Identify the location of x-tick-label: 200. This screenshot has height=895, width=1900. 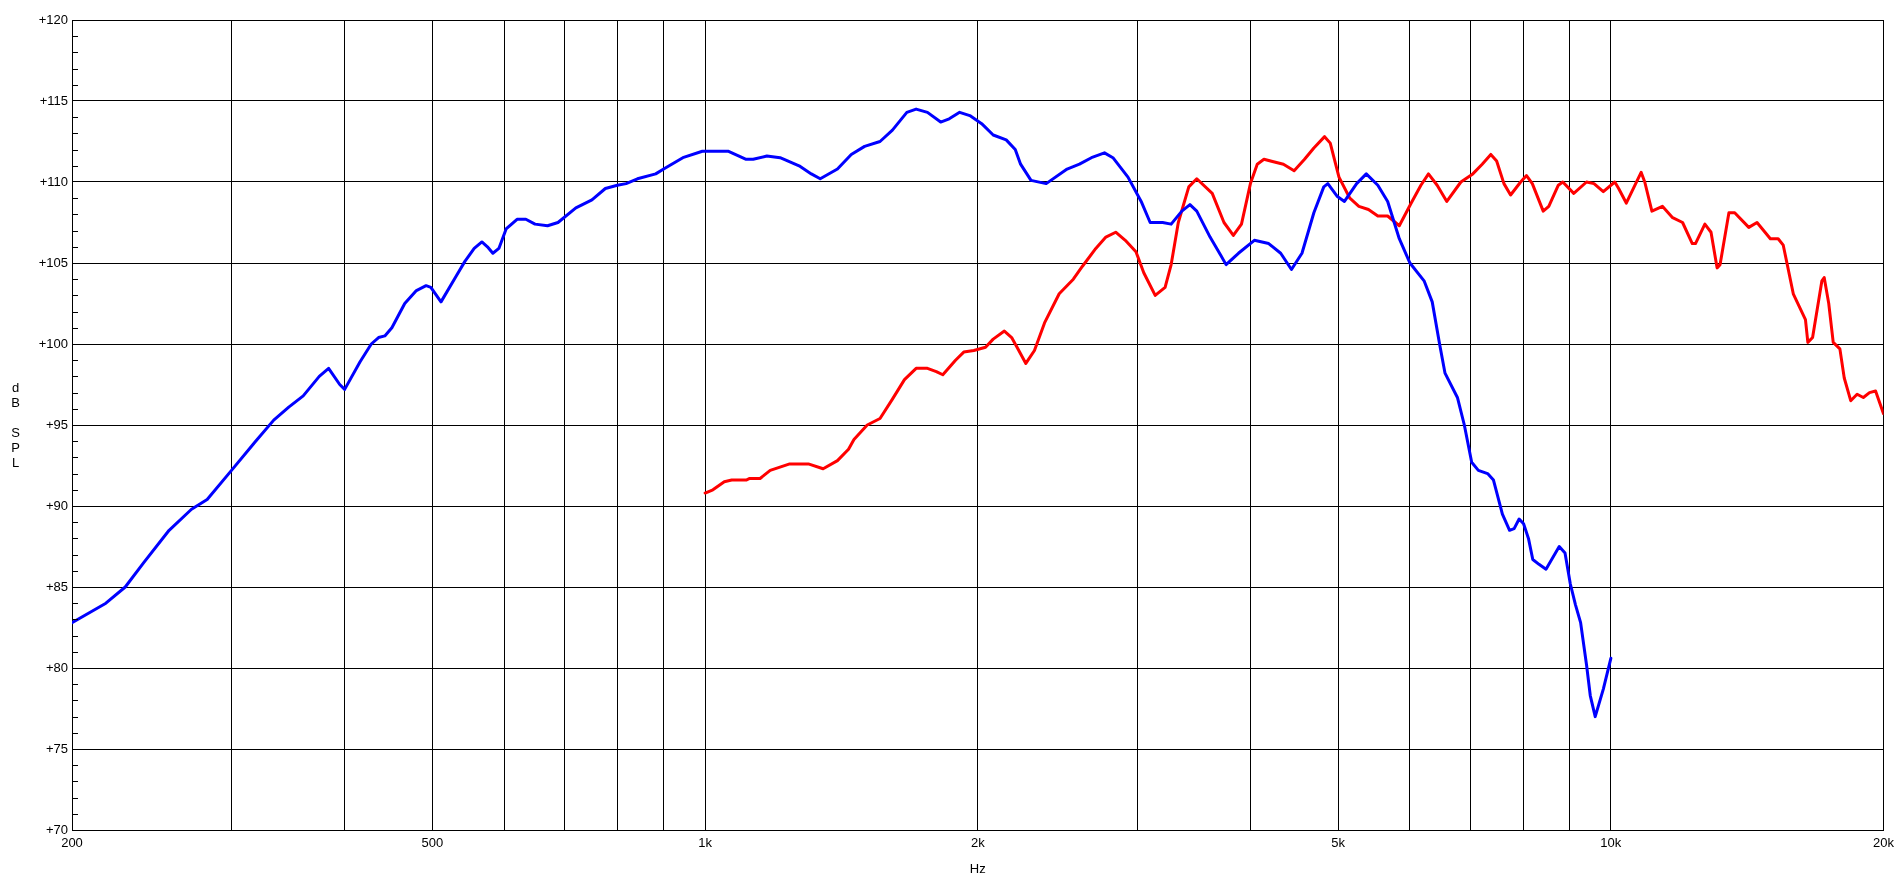
(72, 843).